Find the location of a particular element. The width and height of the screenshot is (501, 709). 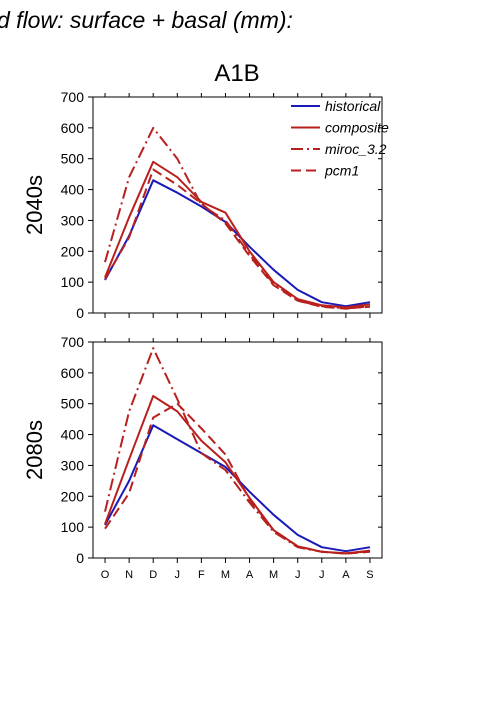

series-line-composite is located at coordinates (237, 475).